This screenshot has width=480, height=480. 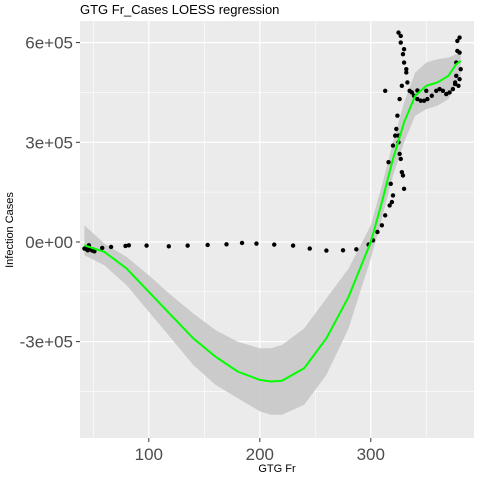 What do you see at coordinates (50, 193) in the screenshot?
I see `y-axis: -3e+05 0e+00 3e+05 6e+05` at bounding box center [50, 193].